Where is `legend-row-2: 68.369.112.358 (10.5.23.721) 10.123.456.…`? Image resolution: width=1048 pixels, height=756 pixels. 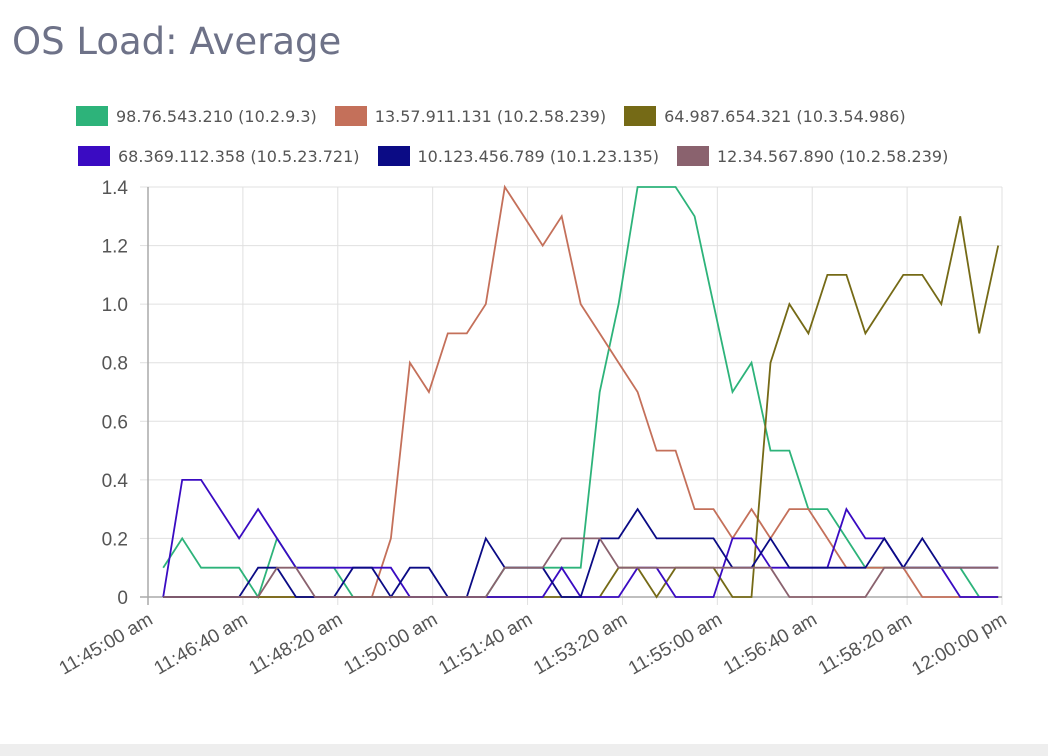
legend-row-2: 68.369.112.358 (10.5.23.721) 10.123.456.… is located at coordinates (513, 156).